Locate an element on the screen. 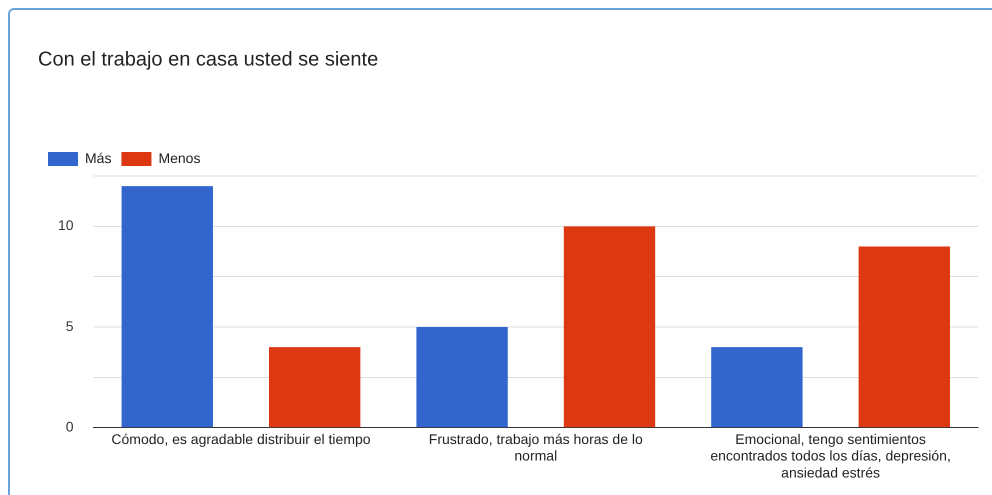 The height and width of the screenshot is (495, 992). y-tick-label: 5 is located at coordinates (70, 326).